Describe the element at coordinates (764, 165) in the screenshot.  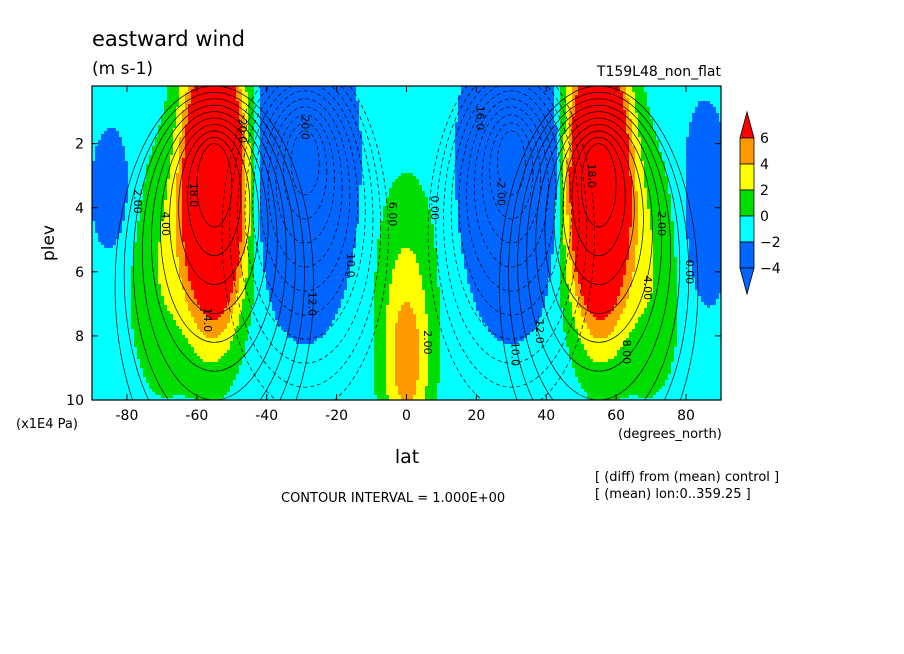
I see `colorbar-label: 4` at that location.